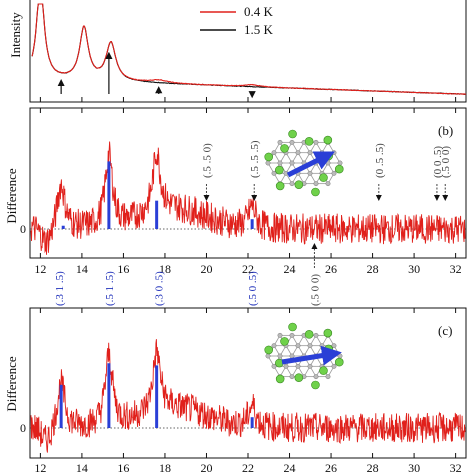 The width and height of the screenshot is (474, 474). What do you see at coordinates (60, 288) in the screenshot?
I see `index-label-1: (.3 1 .5)` at bounding box center [60, 288].